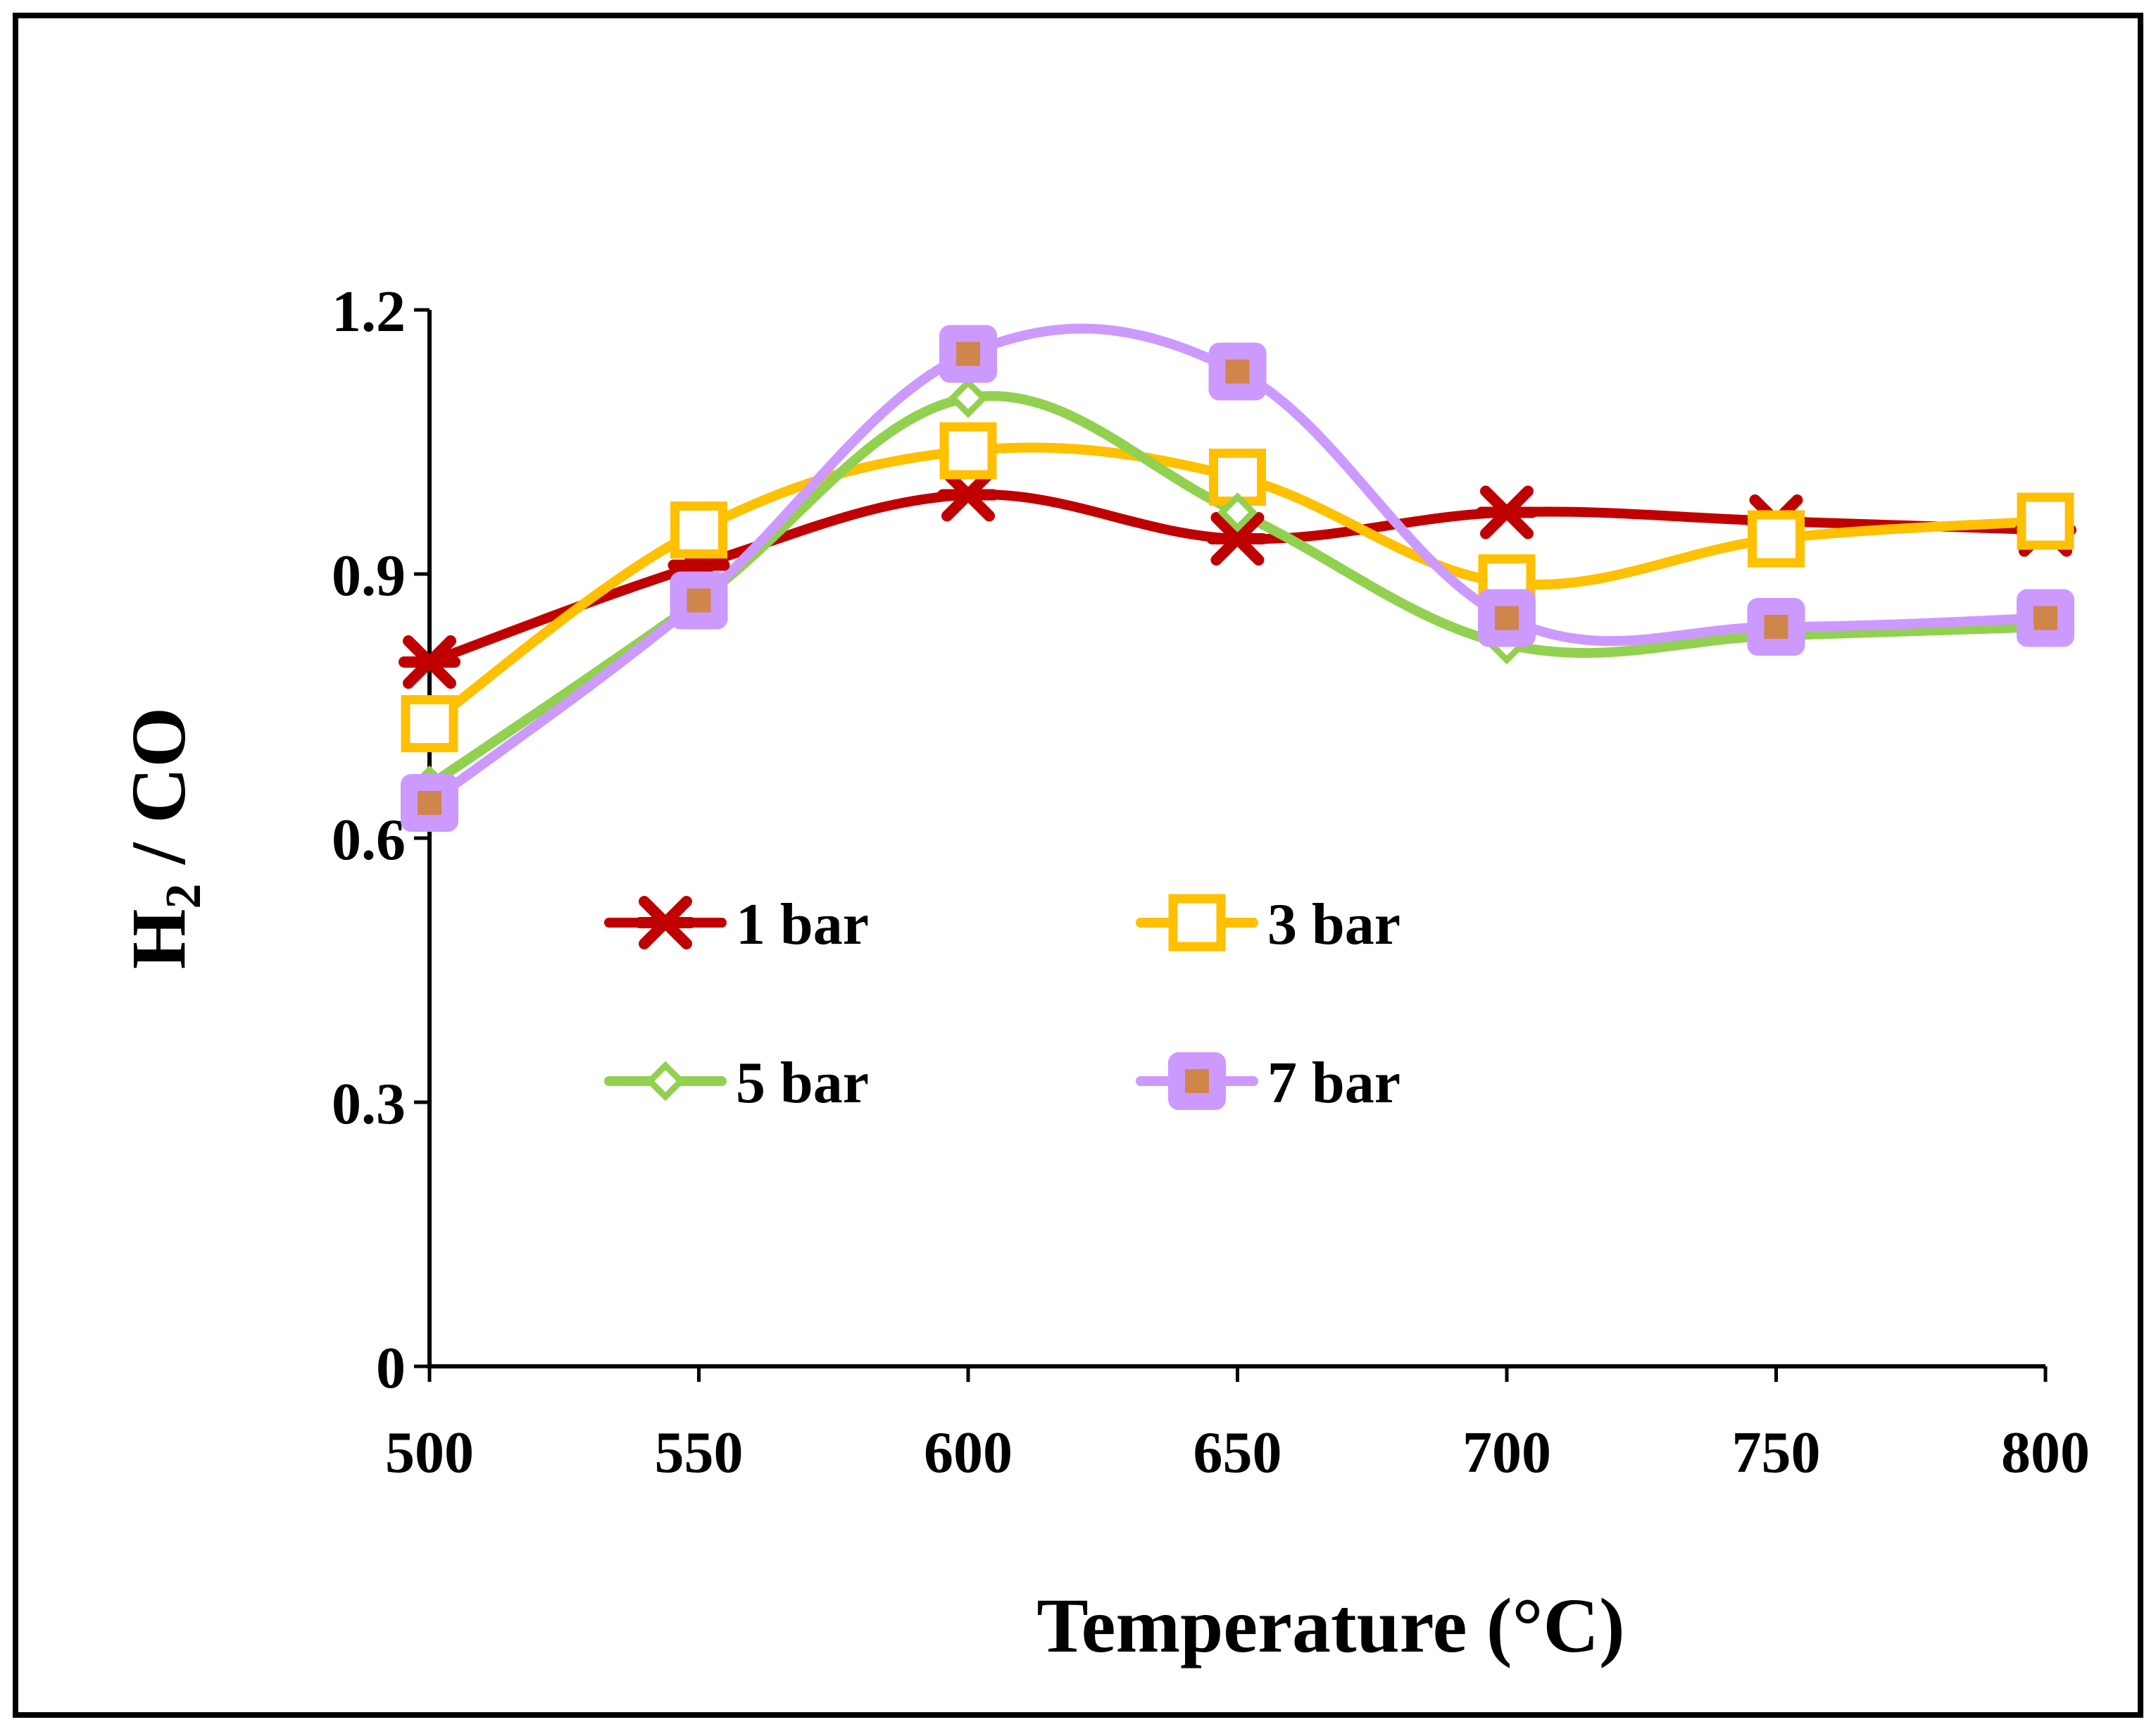 The width and height of the screenshot is (2156, 1734). I want to click on legend-item-4: 7 bar, so click(1268, 1083).